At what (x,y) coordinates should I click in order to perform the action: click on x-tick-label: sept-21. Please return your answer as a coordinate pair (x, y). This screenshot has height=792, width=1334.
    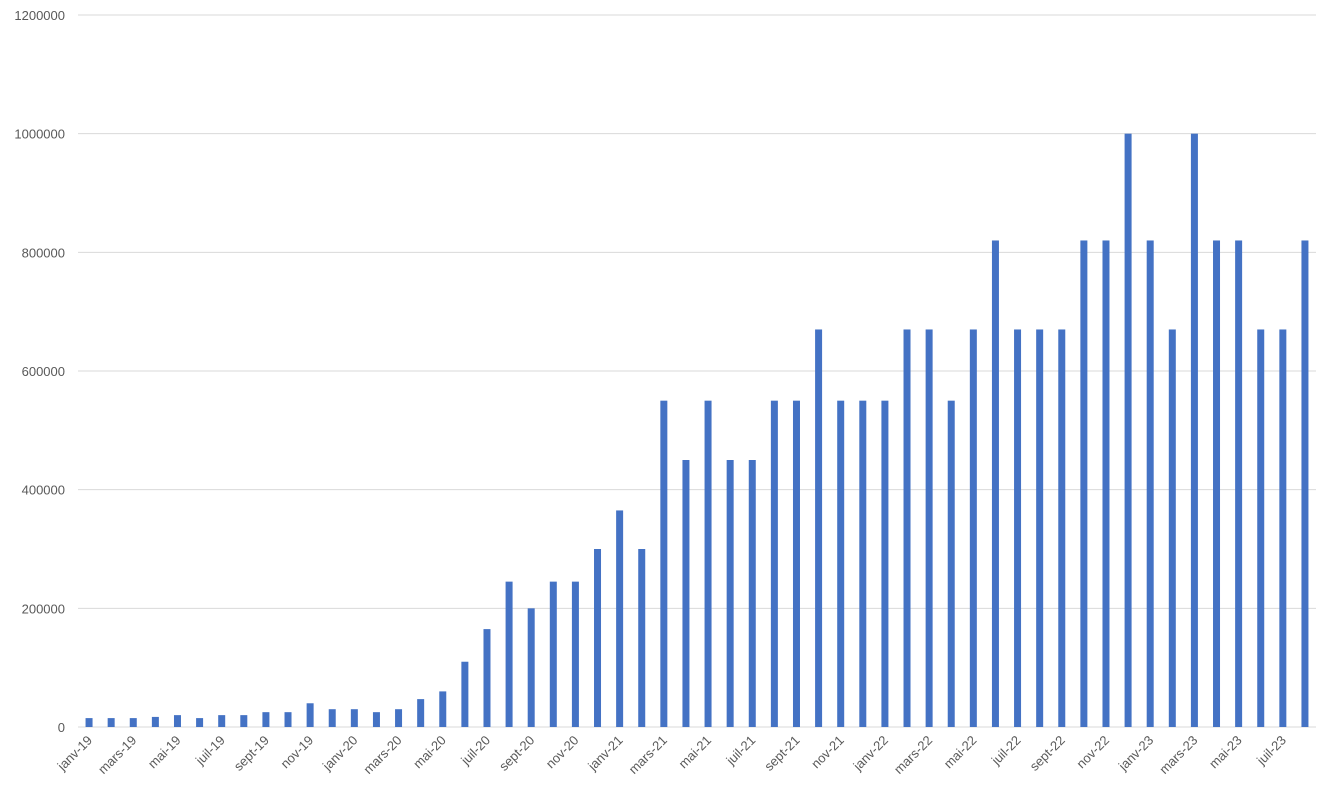
    Looking at the image, I should click on (781, 753).